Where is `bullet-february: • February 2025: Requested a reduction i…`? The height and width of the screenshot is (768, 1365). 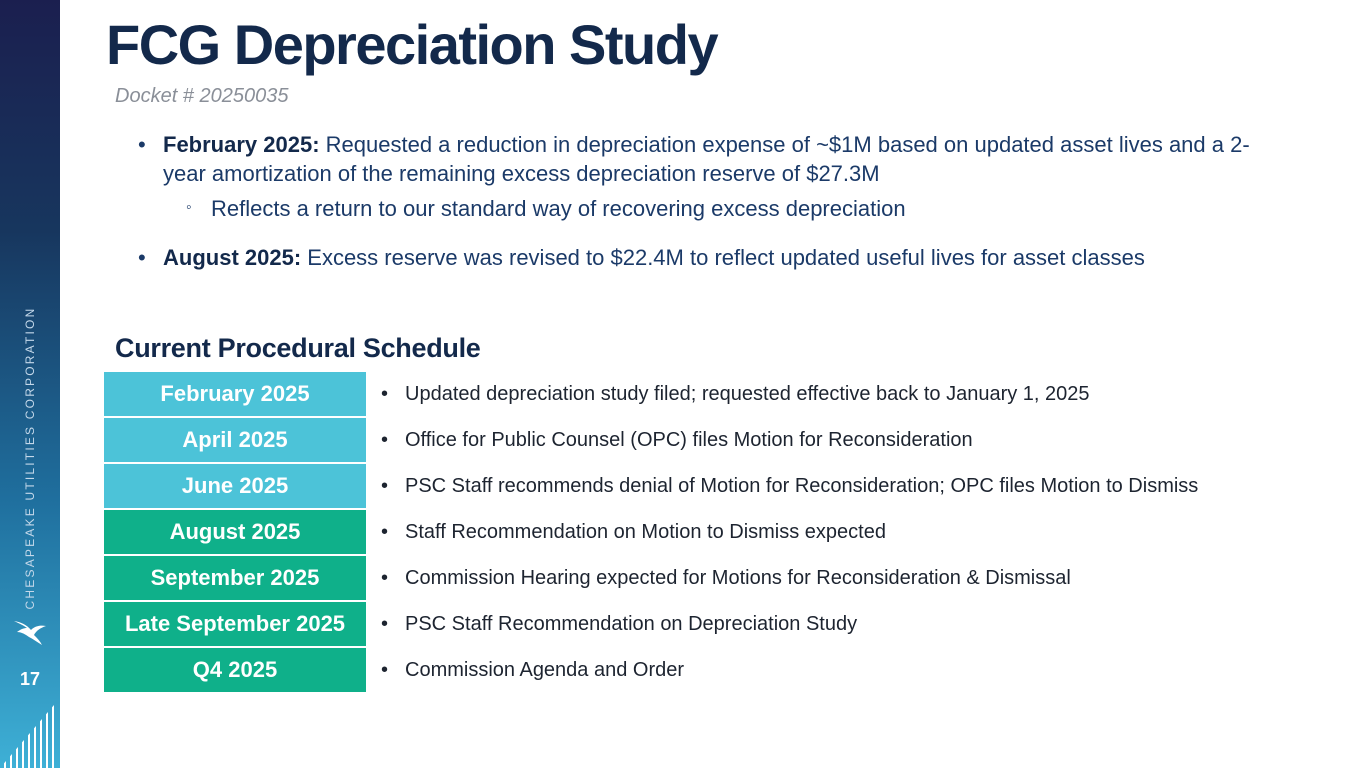
bullet-february: • February 2025: Requested a reduction i… is located at coordinates (703, 159).